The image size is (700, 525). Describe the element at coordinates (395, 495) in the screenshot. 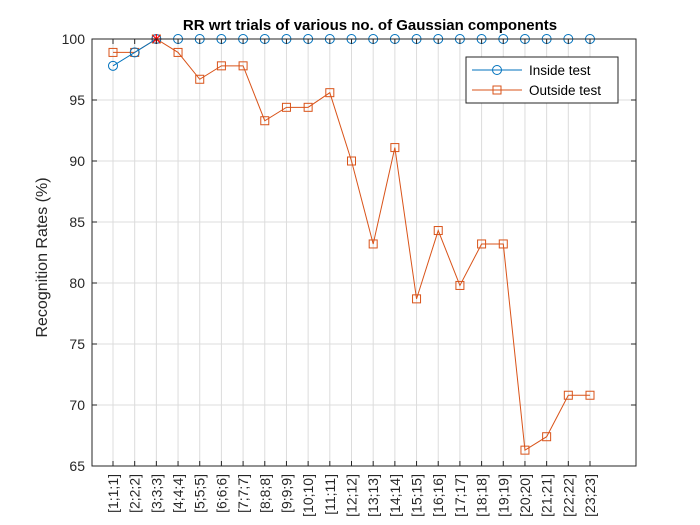

I see `x-tick-label: [14;14]` at that location.